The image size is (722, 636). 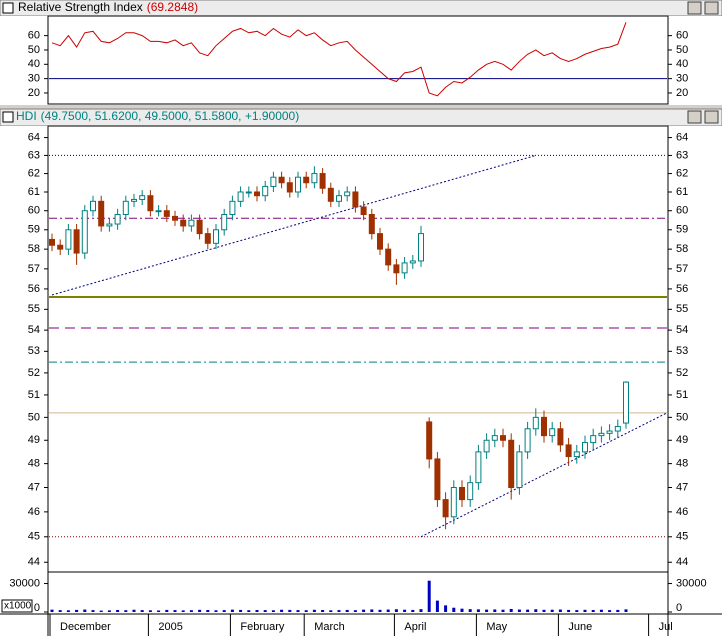 What do you see at coordinates (170, 627) in the screenshot?
I see `x-tick-label: 2005` at bounding box center [170, 627].